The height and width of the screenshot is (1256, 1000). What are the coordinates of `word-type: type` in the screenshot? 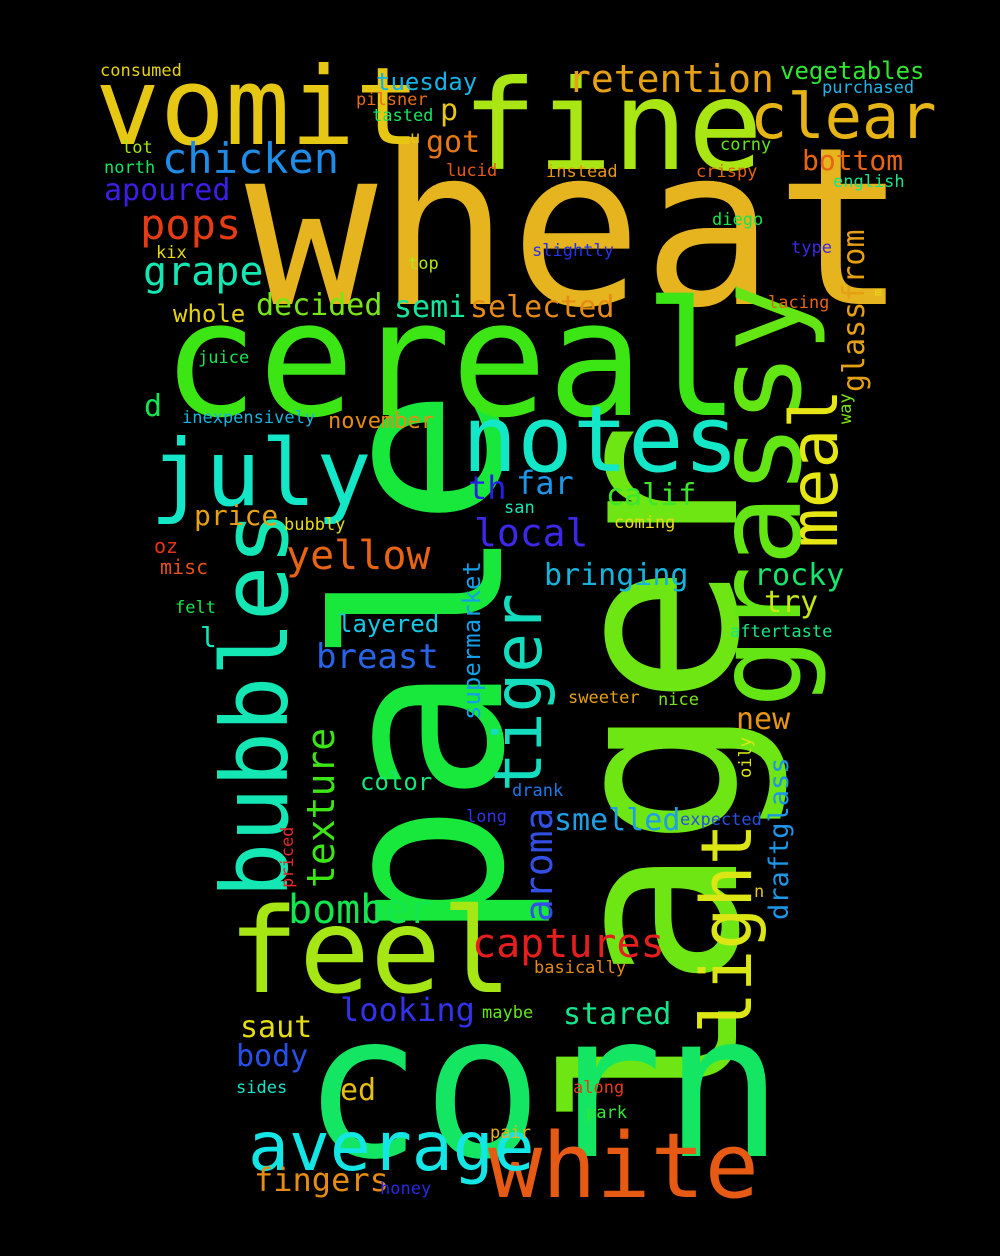 It's located at (811, 248).